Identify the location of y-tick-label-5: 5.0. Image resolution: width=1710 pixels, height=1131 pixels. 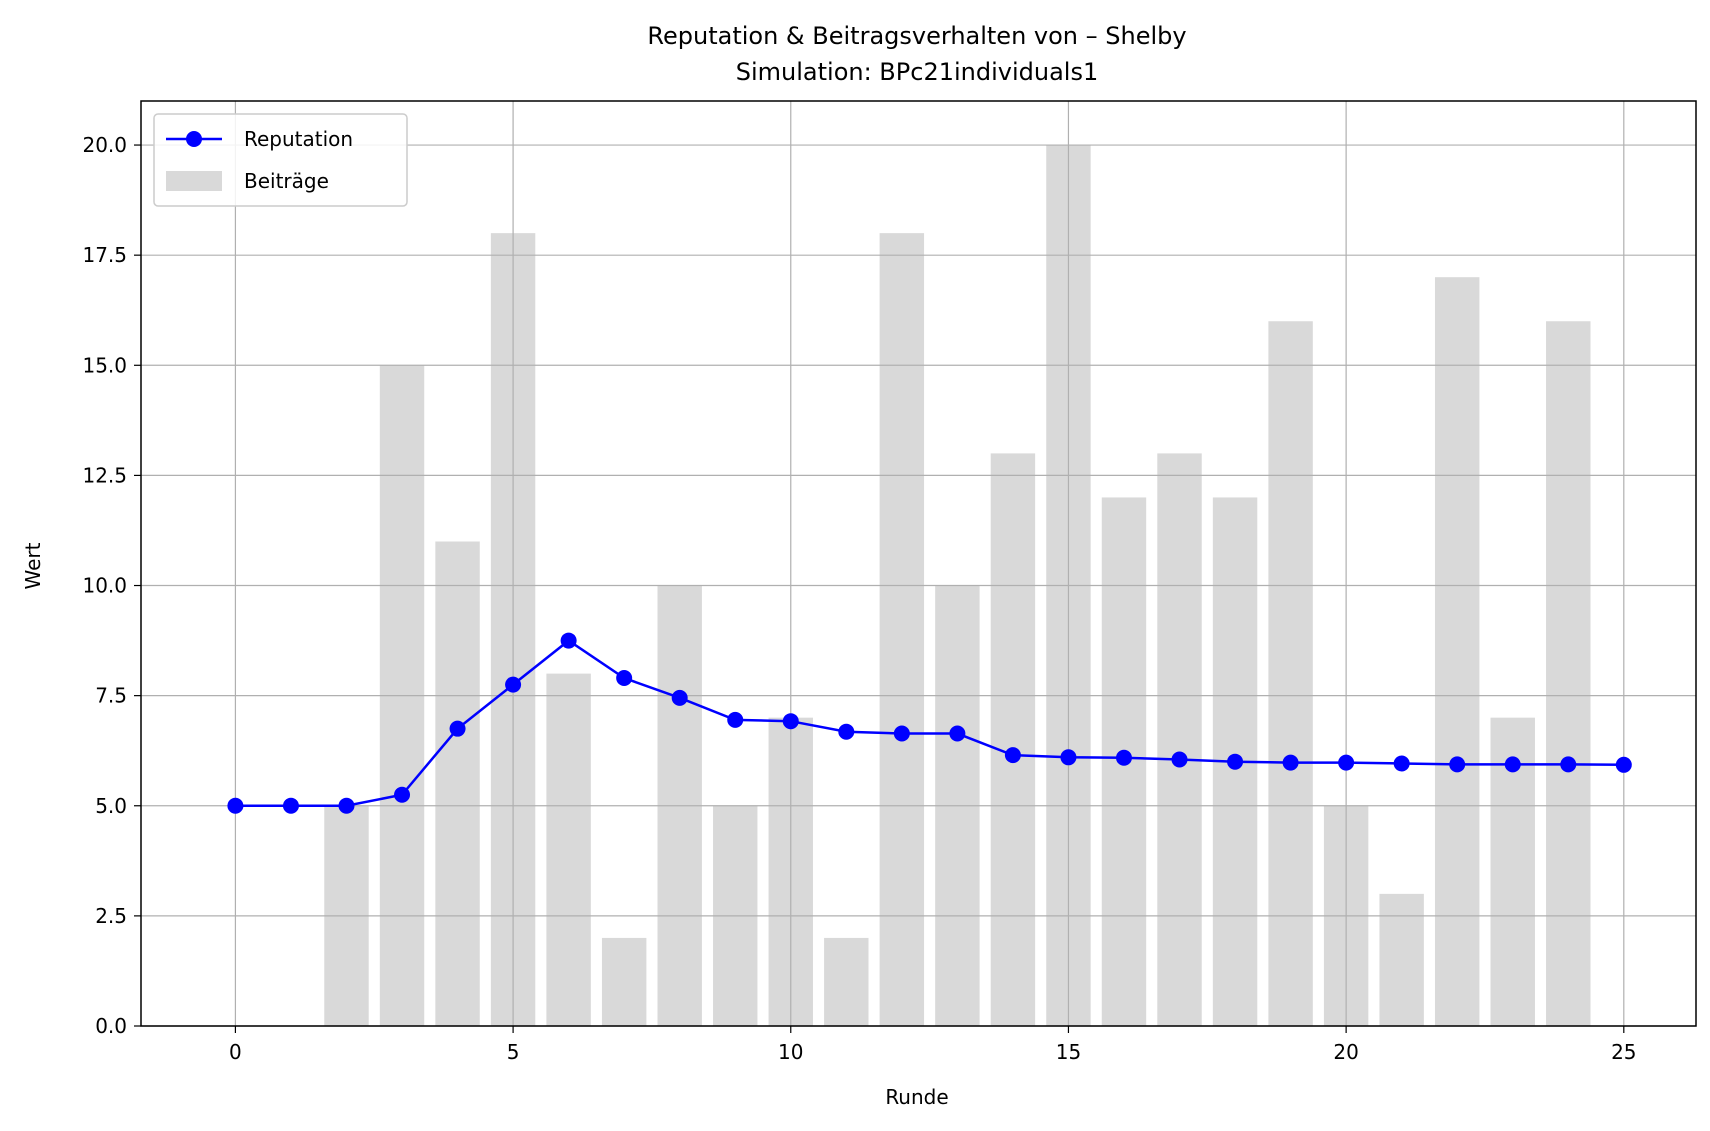
(111, 806).